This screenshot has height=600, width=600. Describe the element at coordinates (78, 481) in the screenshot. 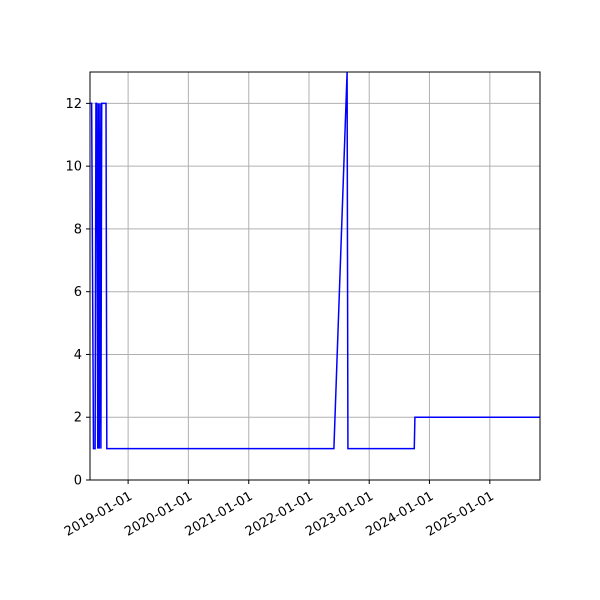

I see `y-tick-label: 0` at that location.